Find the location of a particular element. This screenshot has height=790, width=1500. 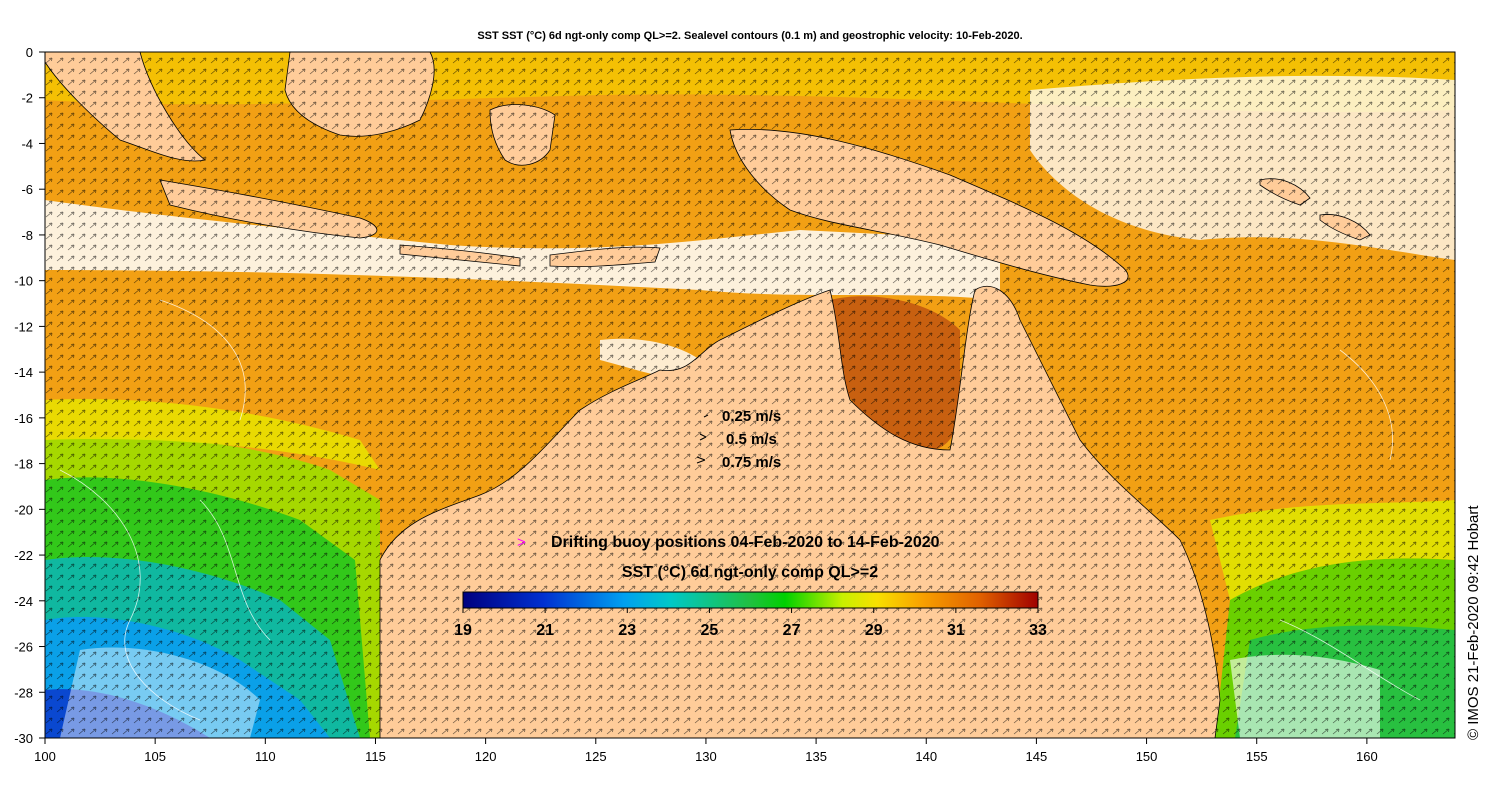

y-tick-label-1: -2 is located at coordinates (27, 98).